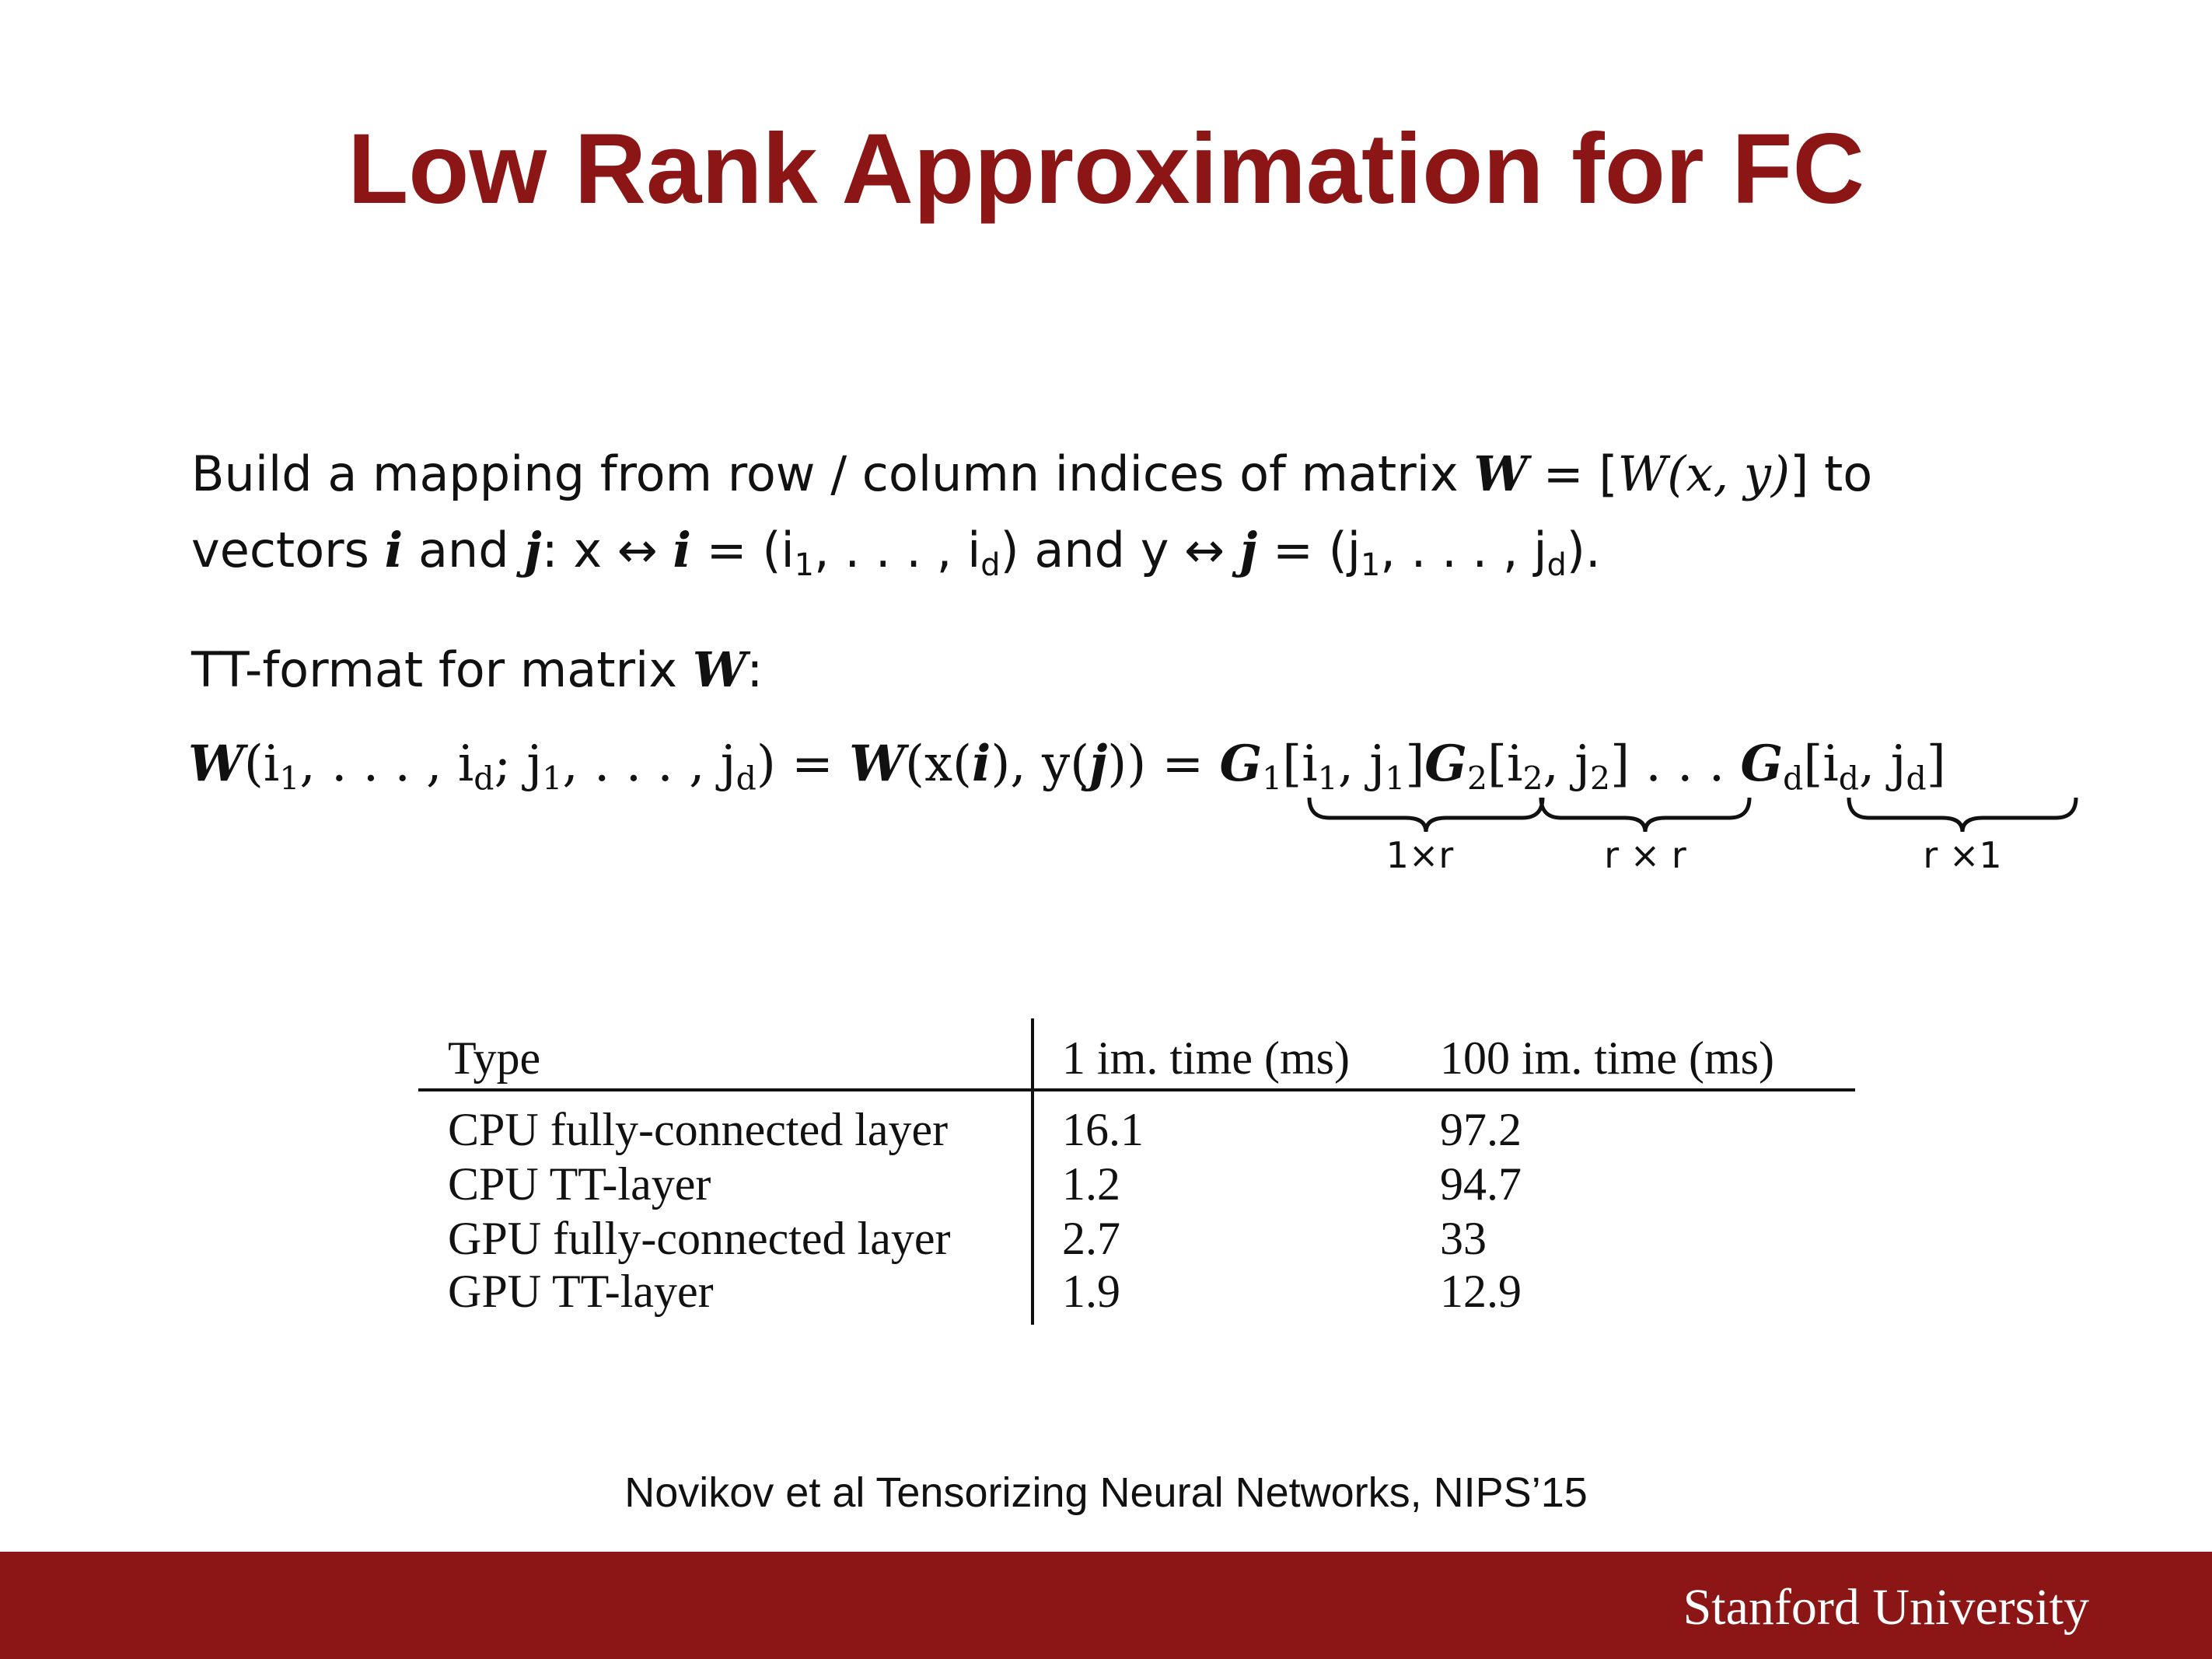 The image size is (2212, 1659). I want to click on ellipsis: . . ., so click(1686, 764).